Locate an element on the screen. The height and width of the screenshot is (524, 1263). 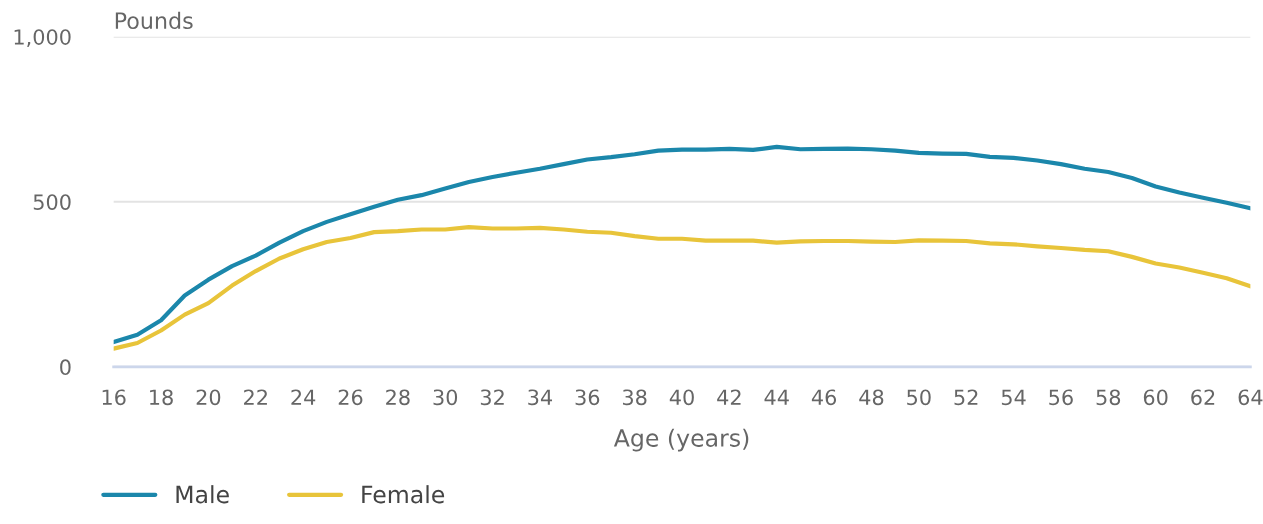
x-tick-label: 18 is located at coordinates (161, 397).